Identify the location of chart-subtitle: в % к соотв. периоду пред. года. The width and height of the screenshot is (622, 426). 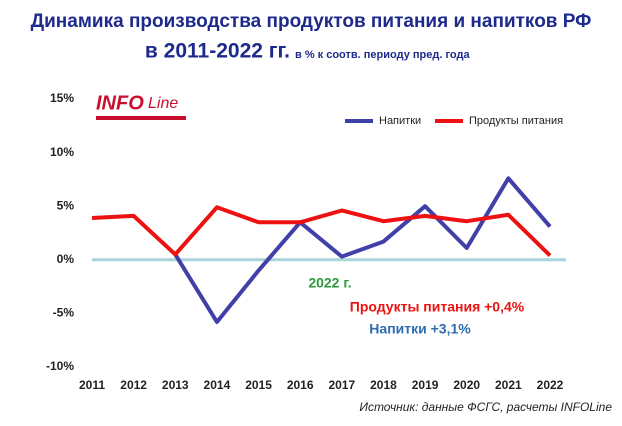
(382, 55).